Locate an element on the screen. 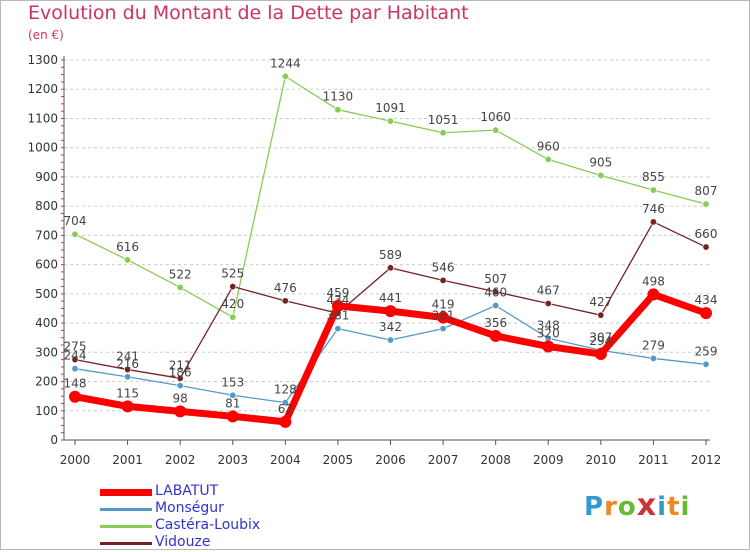 This screenshot has width=750, height=552. x-tick-label: 2006 is located at coordinates (390, 460).